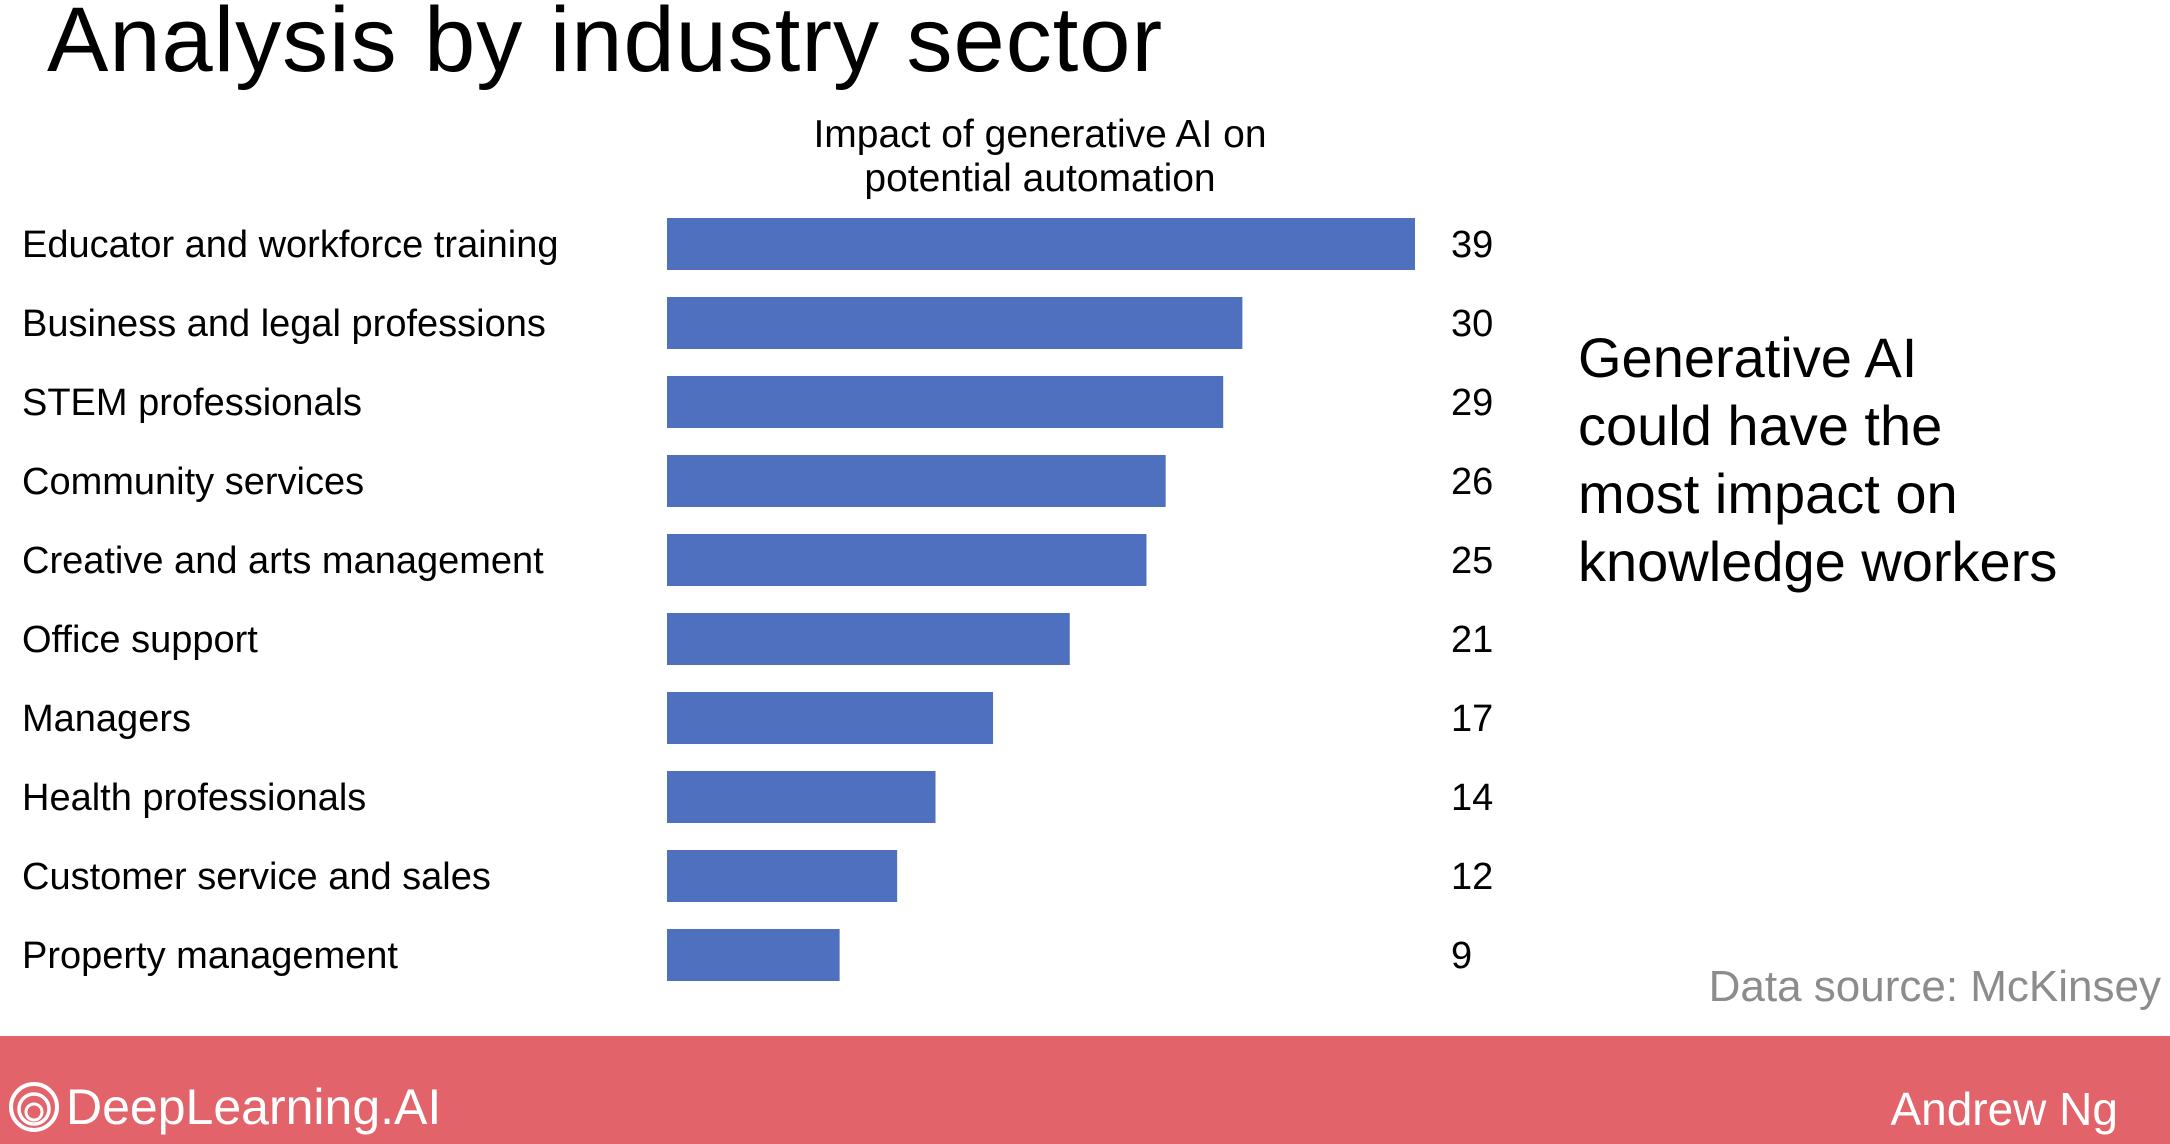  What do you see at coordinates (194, 798) in the screenshot?
I see `category-label: Health professionals` at bounding box center [194, 798].